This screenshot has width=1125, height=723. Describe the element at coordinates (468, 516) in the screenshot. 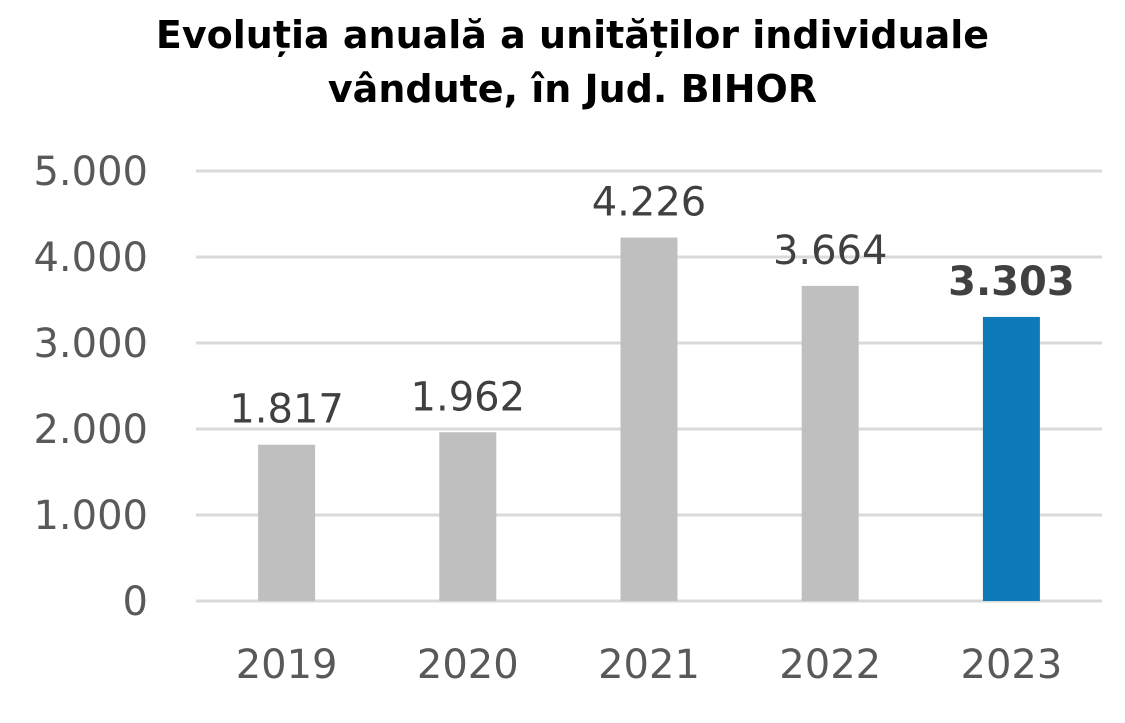

I see `bar-2020` at that location.